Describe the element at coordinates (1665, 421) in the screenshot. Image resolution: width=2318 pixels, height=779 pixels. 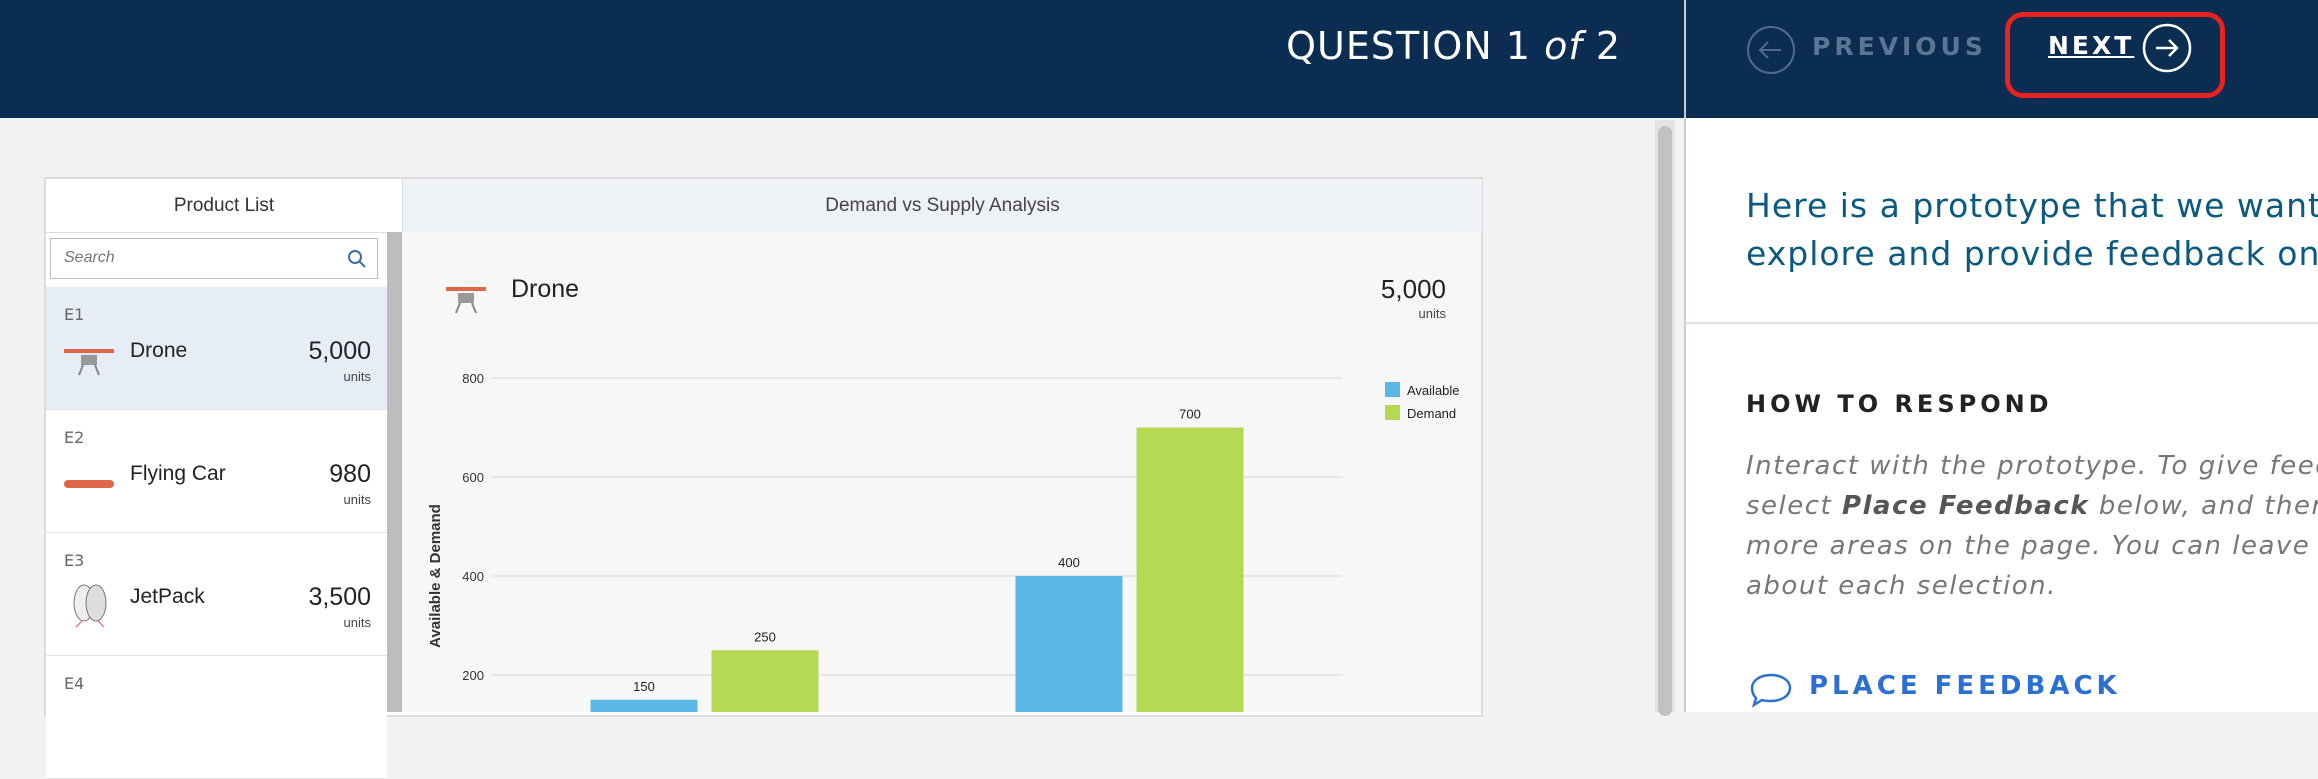
I see `scrollbar-thumb` at that location.